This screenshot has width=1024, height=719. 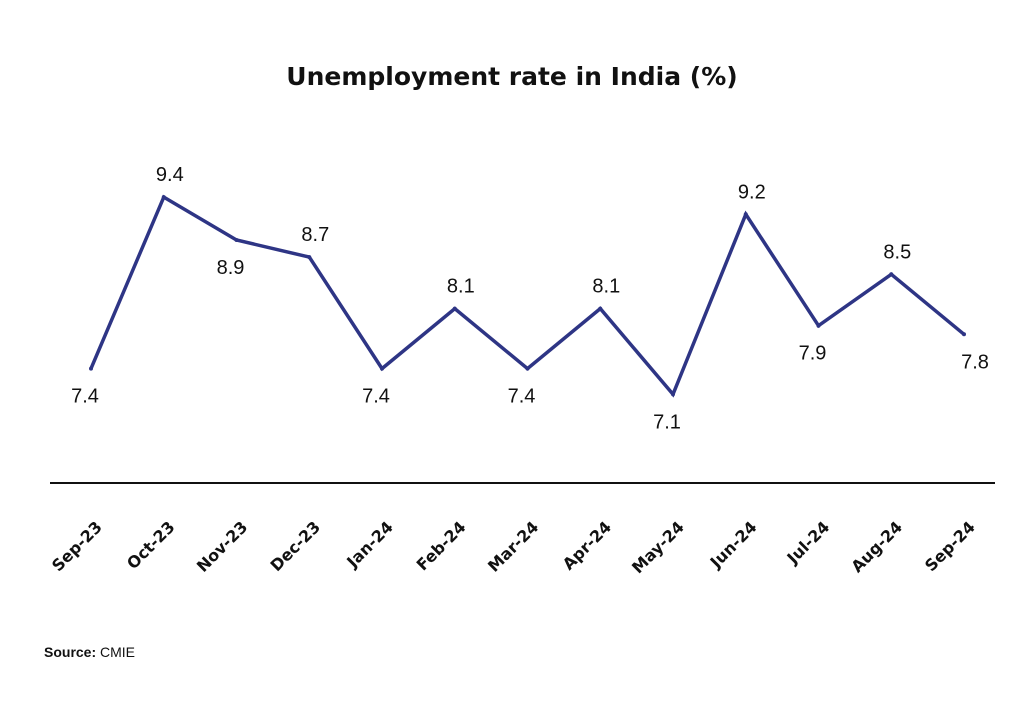 I want to click on x-tick-label: Jul-24, so click(x=808, y=542).